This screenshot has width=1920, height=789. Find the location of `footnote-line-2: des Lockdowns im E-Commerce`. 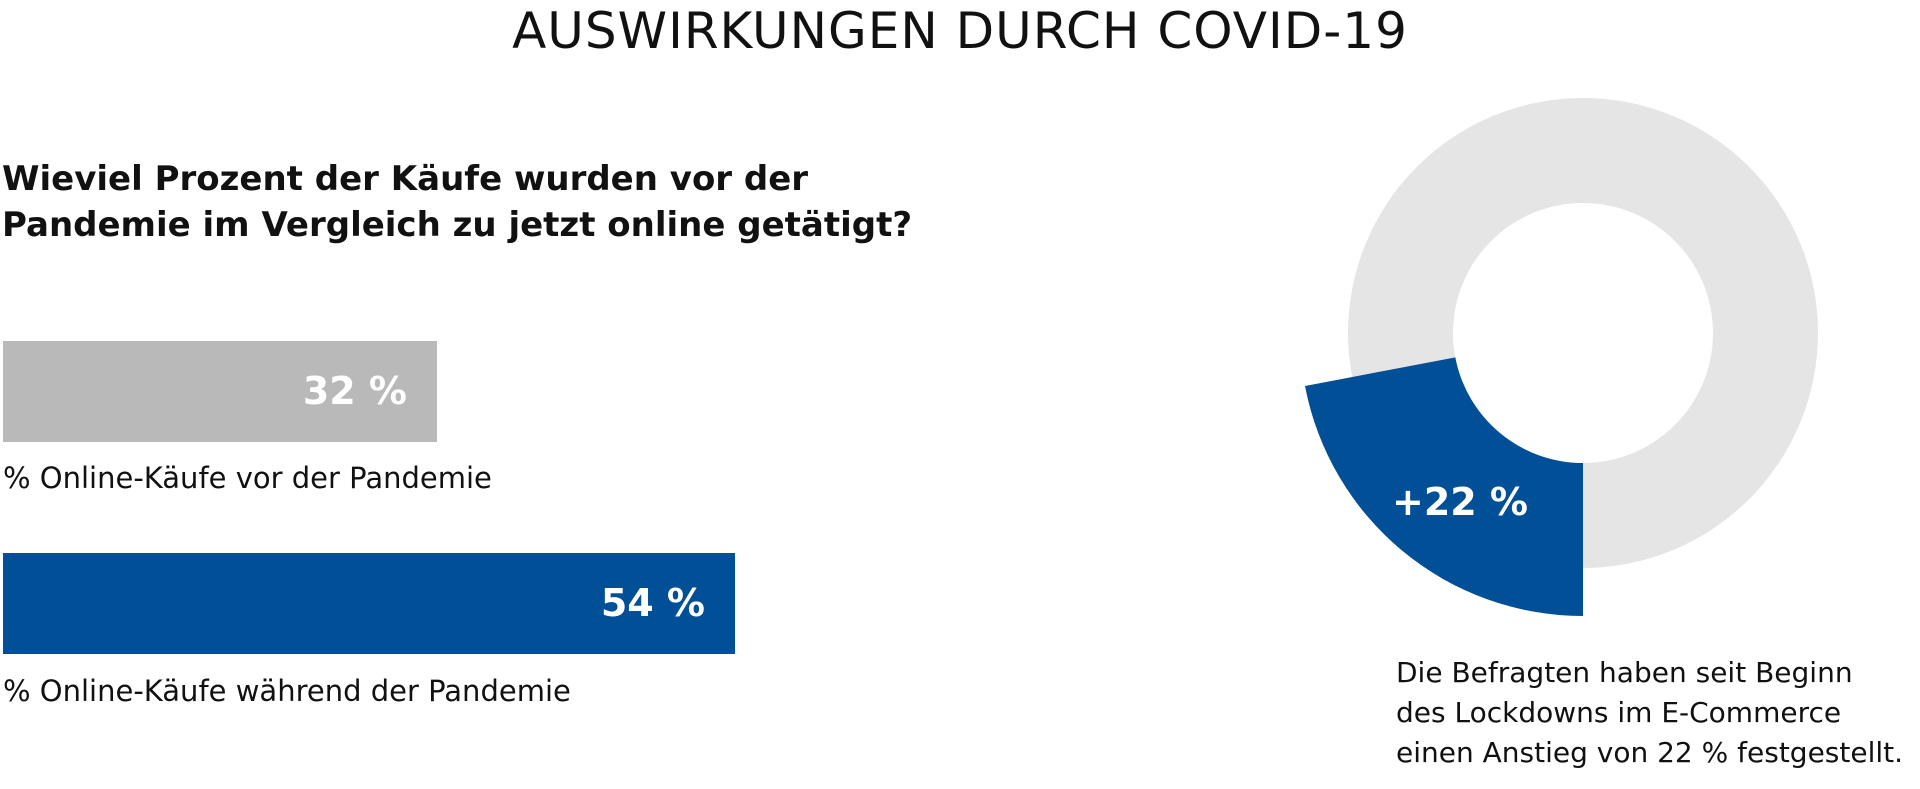

footnote-line-2: des Lockdowns im E-Commerce is located at coordinates (1619, 712).